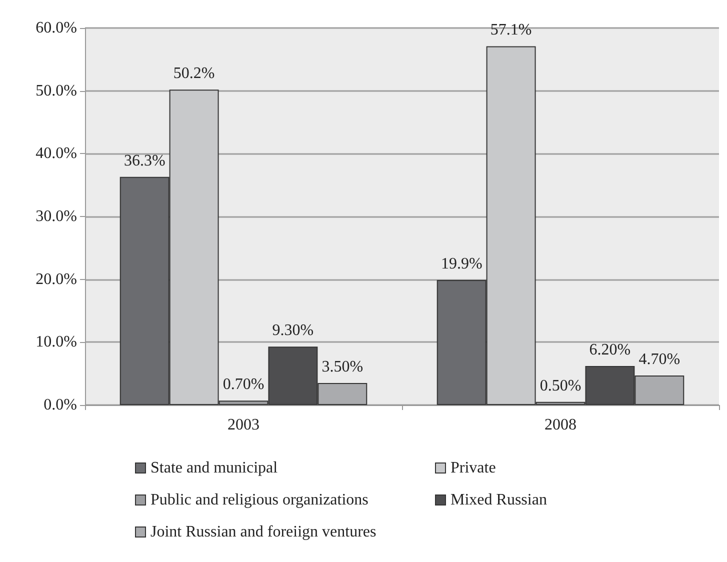  What do you see at coordinates (56, 153) in the screenshot?
I see `y-tick-label: 40.0%` at bounding box center [56, 153].